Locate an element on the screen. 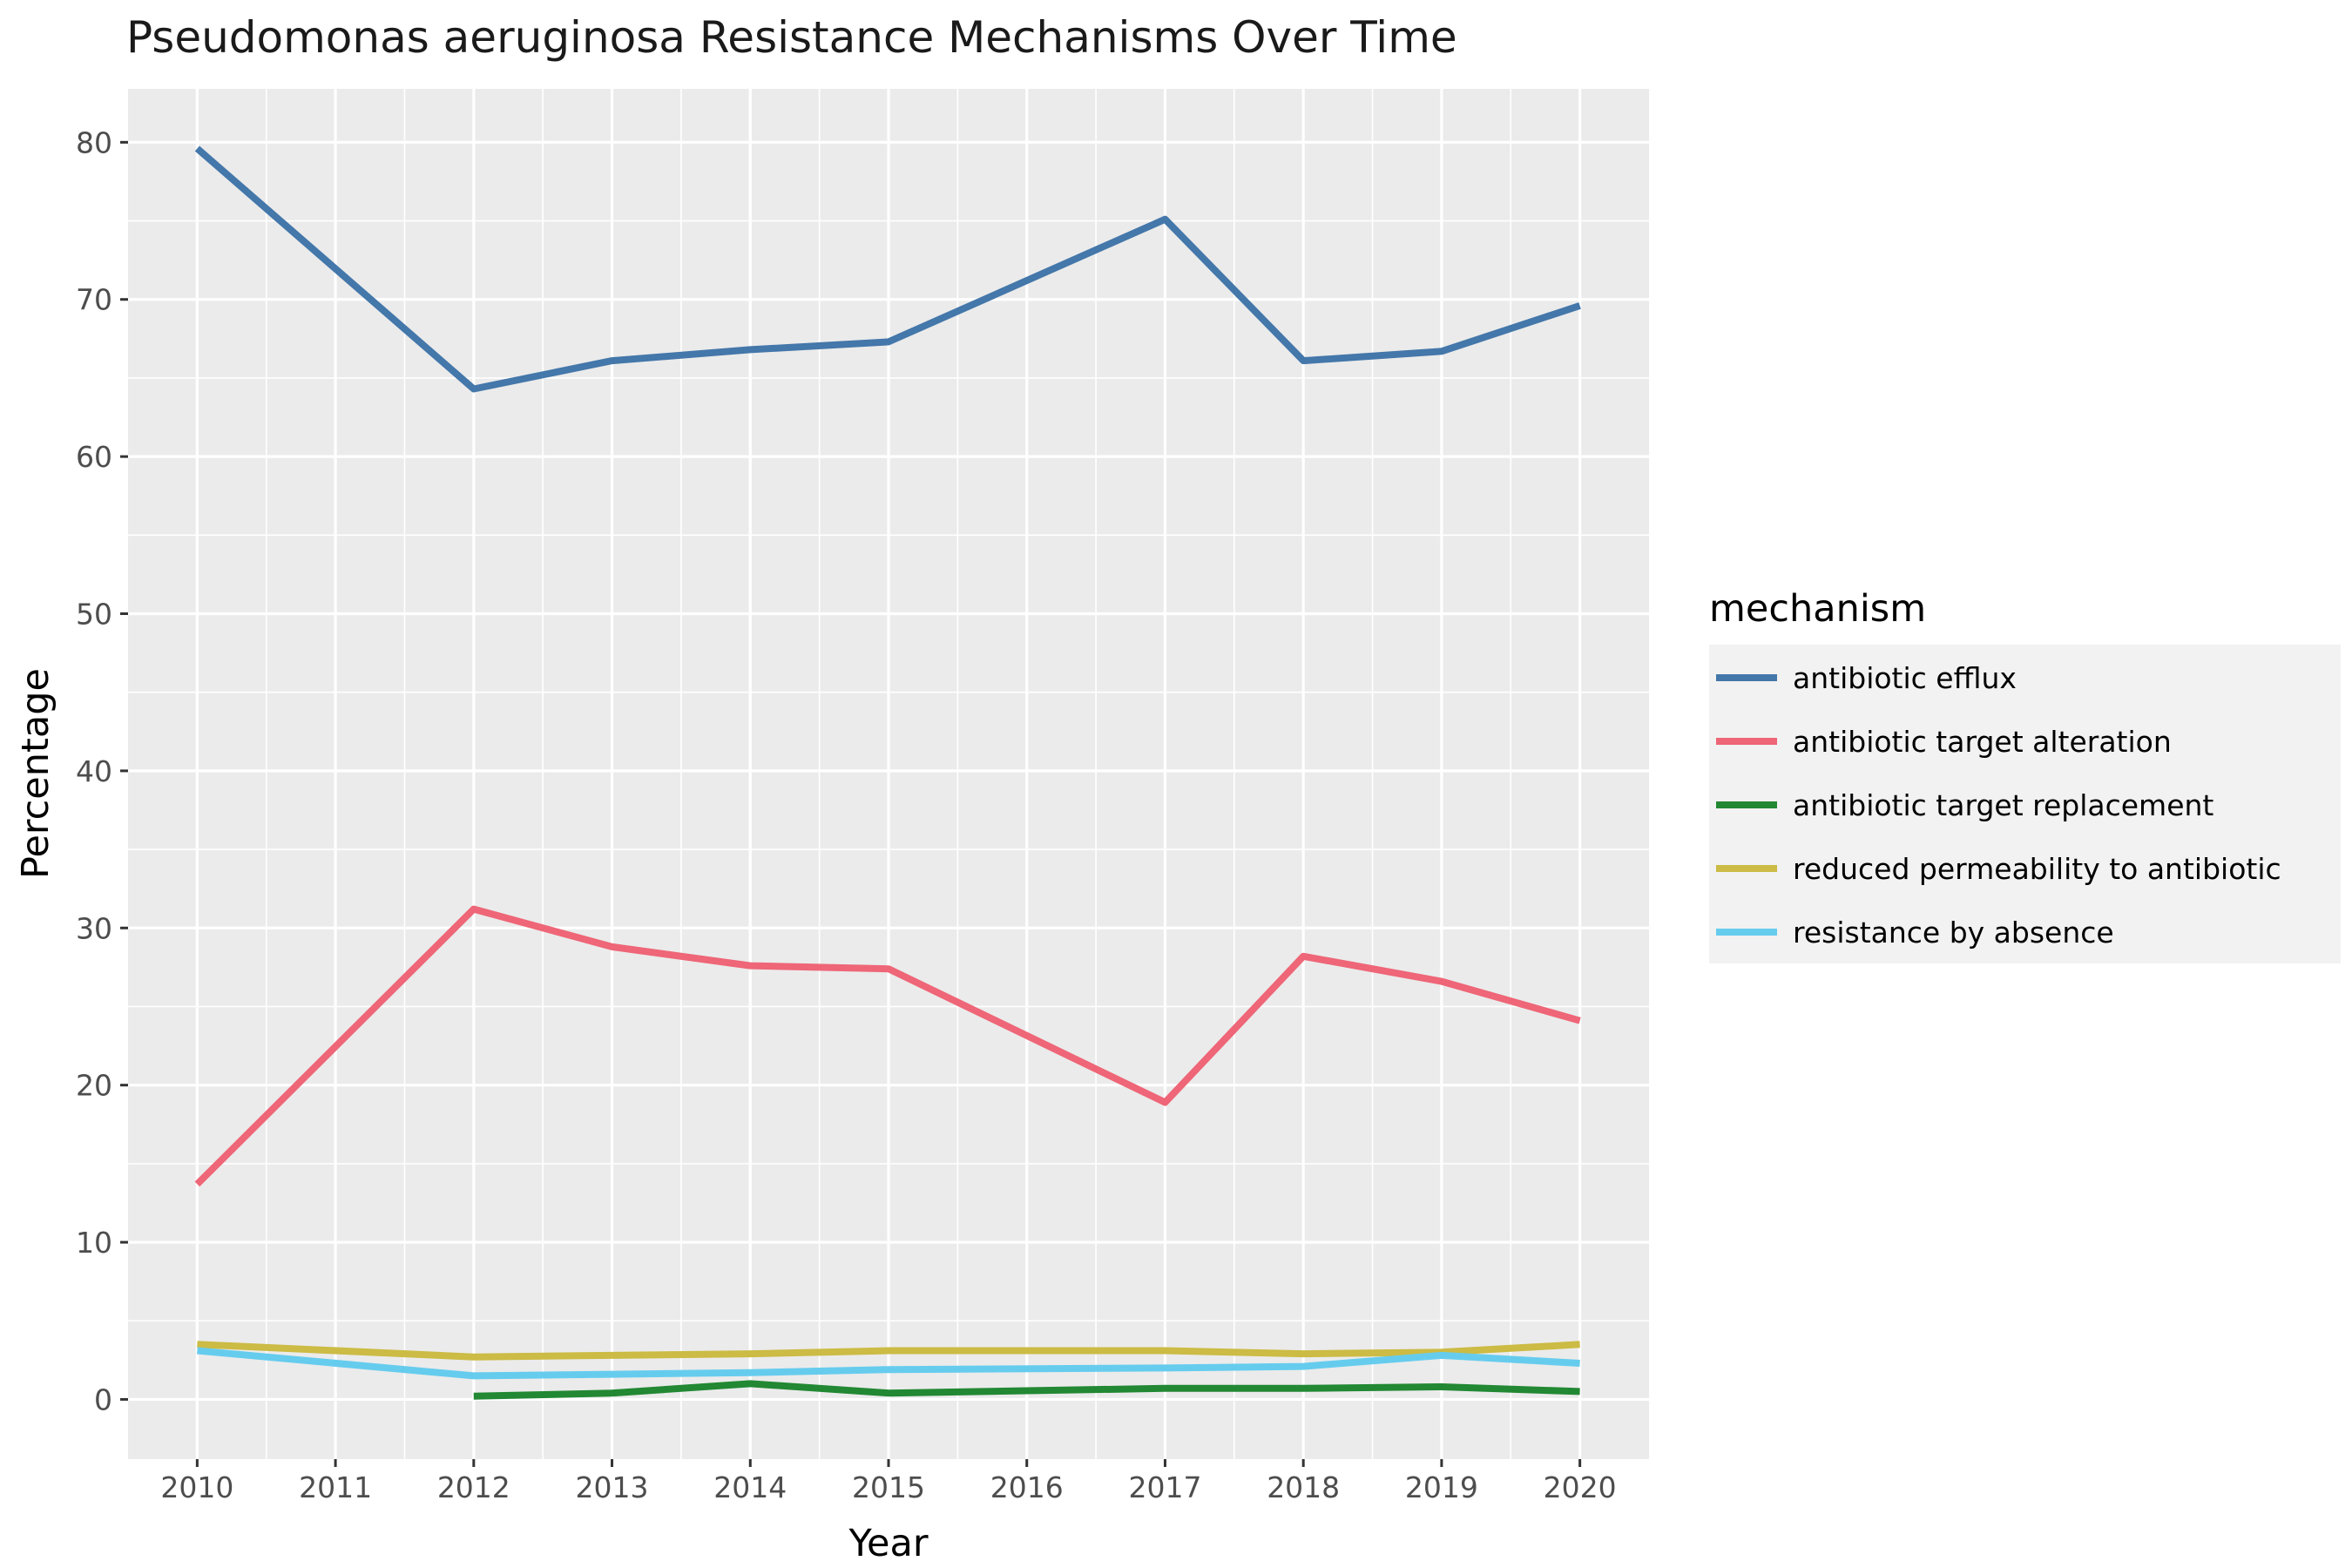 The width and height of the screenshot is (2352, 1568). y-tick-label: 30 is located at coordinates (94, 928).